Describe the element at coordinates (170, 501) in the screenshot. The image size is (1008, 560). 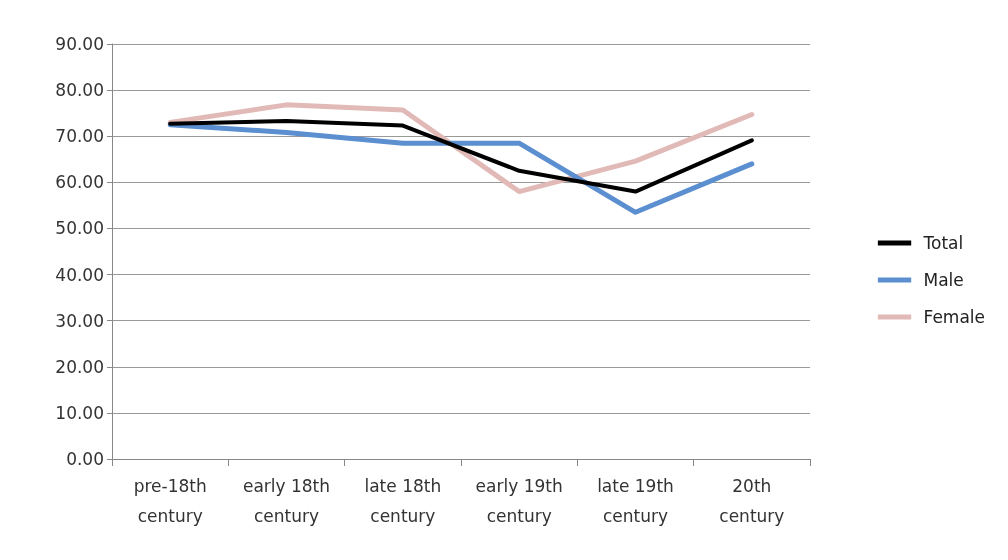
I see `x-tick-label: pre-18th century` at that location.